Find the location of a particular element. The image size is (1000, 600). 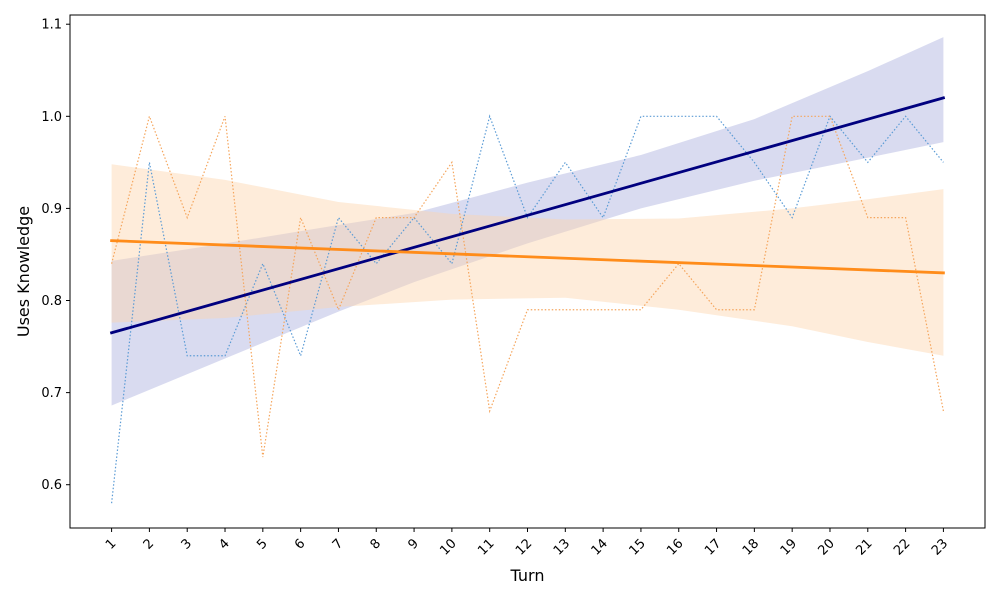

x-tick-label: 11 is located at coordinates (486, 547).